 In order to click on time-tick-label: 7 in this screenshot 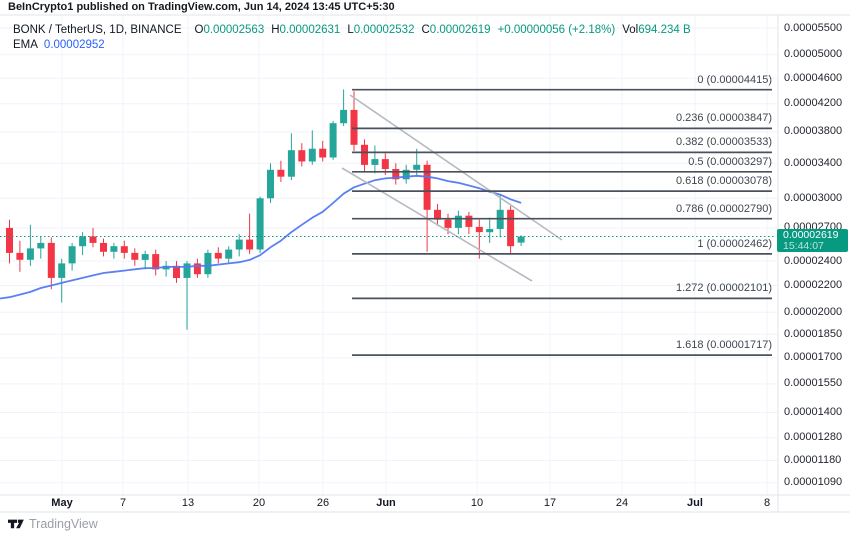, I will do `click(123, 503)`.